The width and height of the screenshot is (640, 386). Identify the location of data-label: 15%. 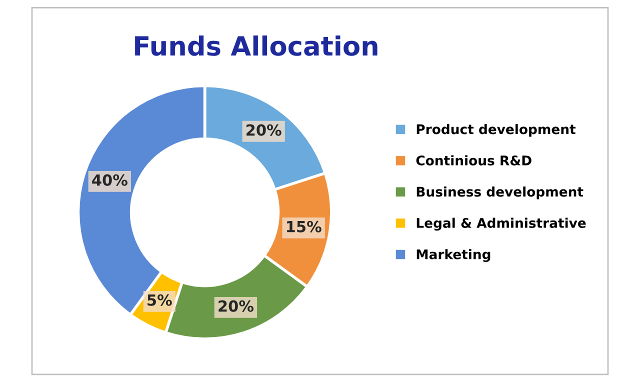
(304, 226).